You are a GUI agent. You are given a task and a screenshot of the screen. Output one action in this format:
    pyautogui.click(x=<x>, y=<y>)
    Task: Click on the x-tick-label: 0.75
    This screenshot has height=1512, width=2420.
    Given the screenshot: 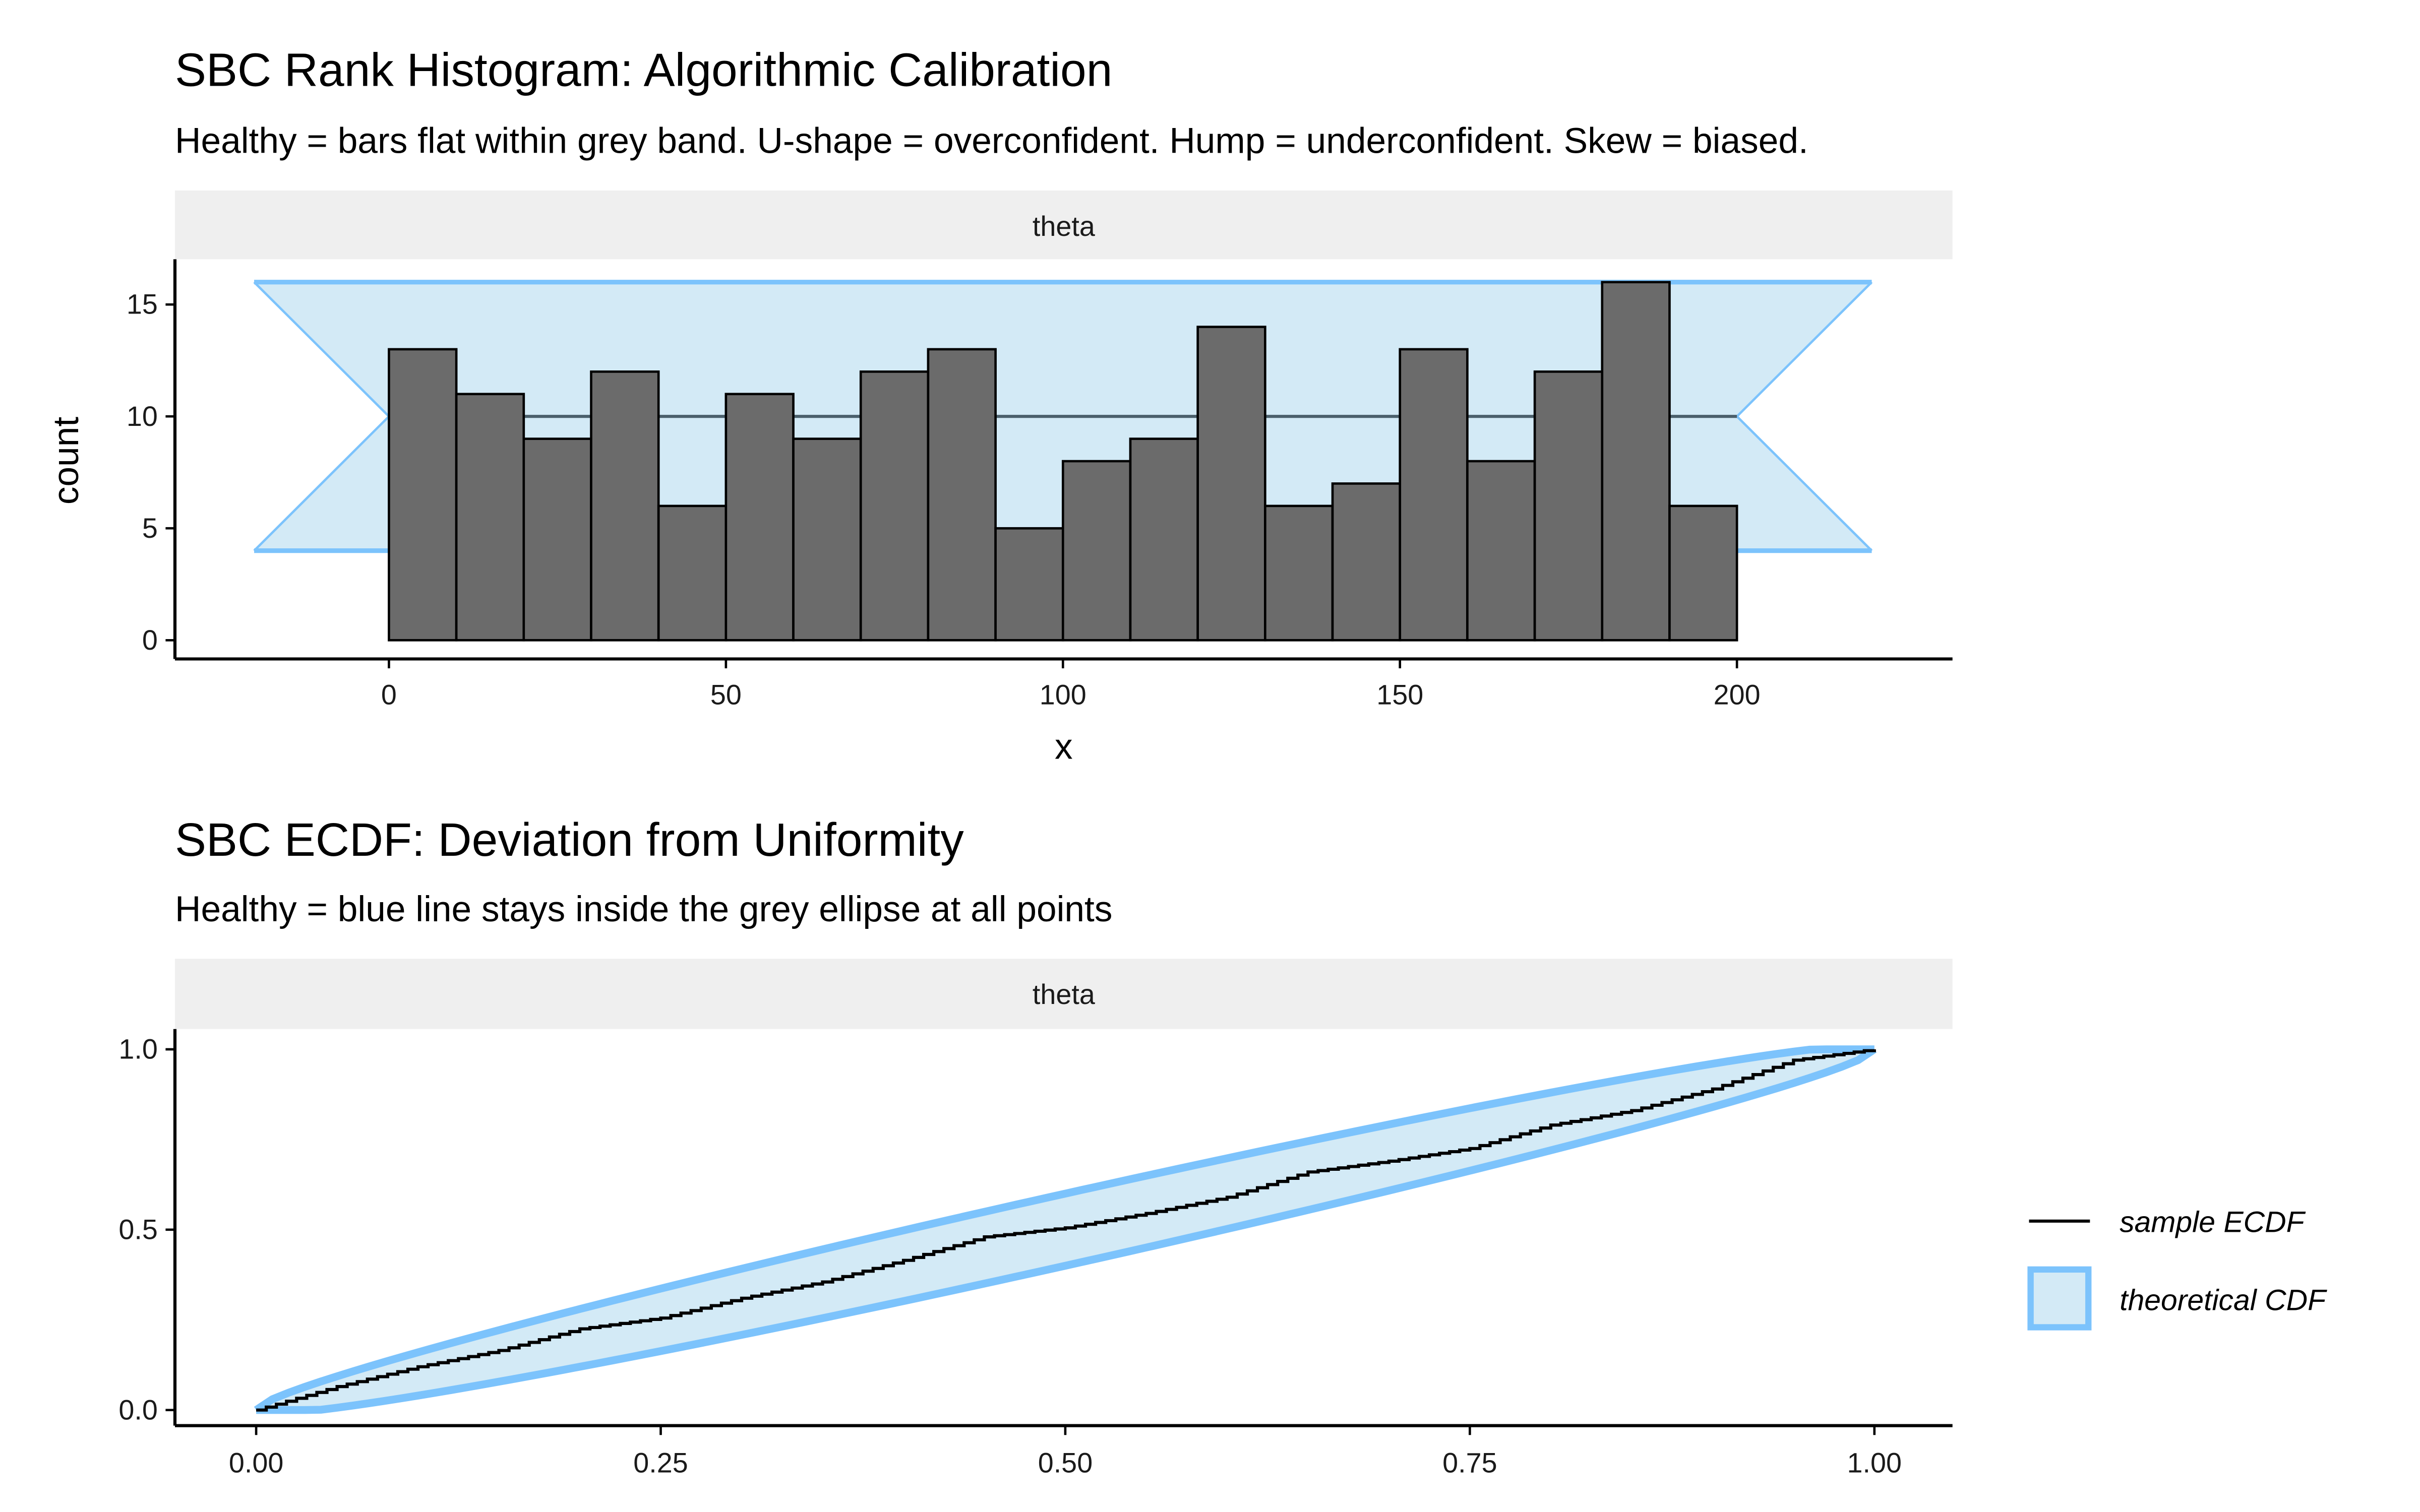 What is the action you would take?
    pyautogui.click(x=1469, y=1463)
    